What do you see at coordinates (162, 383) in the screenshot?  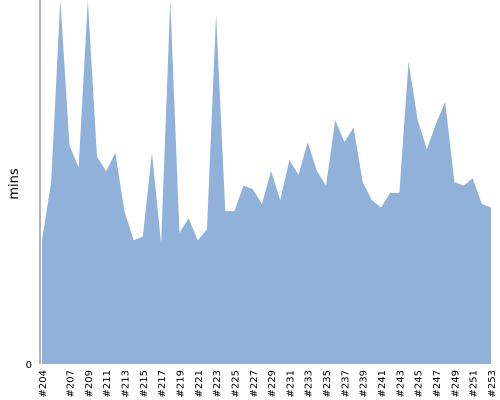 I see `x-tick-label: #217` at bounding box center [162, 383].